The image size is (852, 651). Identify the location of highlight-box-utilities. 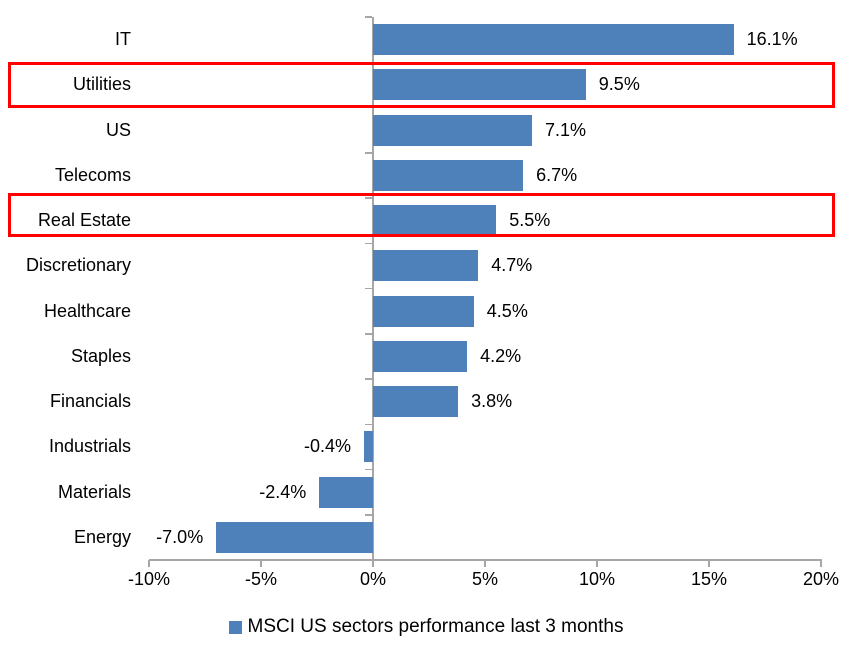
(421, 84).